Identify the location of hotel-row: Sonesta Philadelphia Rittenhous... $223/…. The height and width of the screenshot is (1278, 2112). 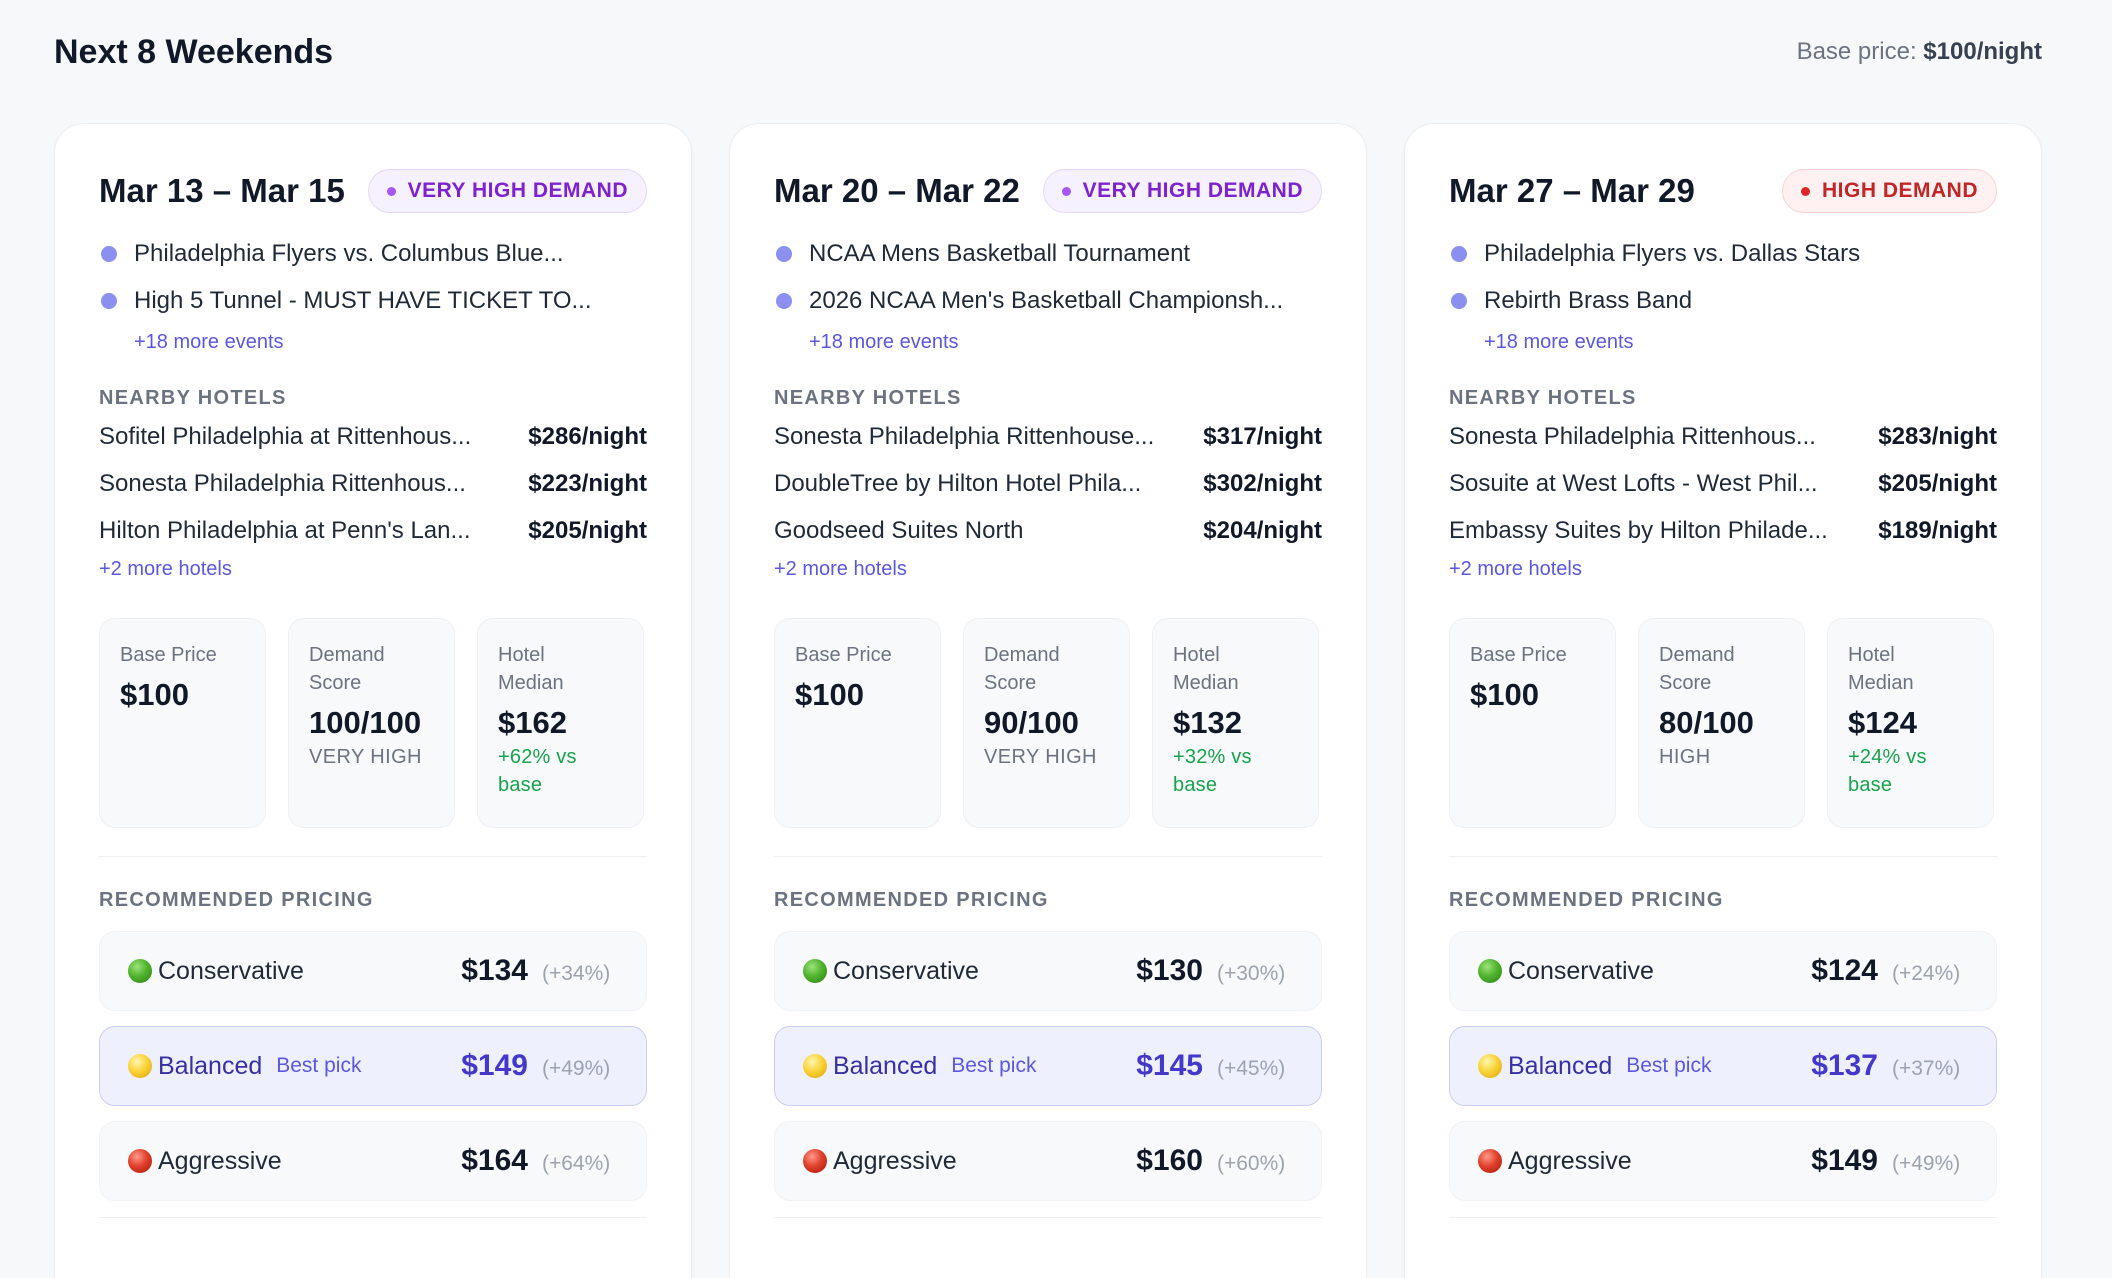
(373, 483).